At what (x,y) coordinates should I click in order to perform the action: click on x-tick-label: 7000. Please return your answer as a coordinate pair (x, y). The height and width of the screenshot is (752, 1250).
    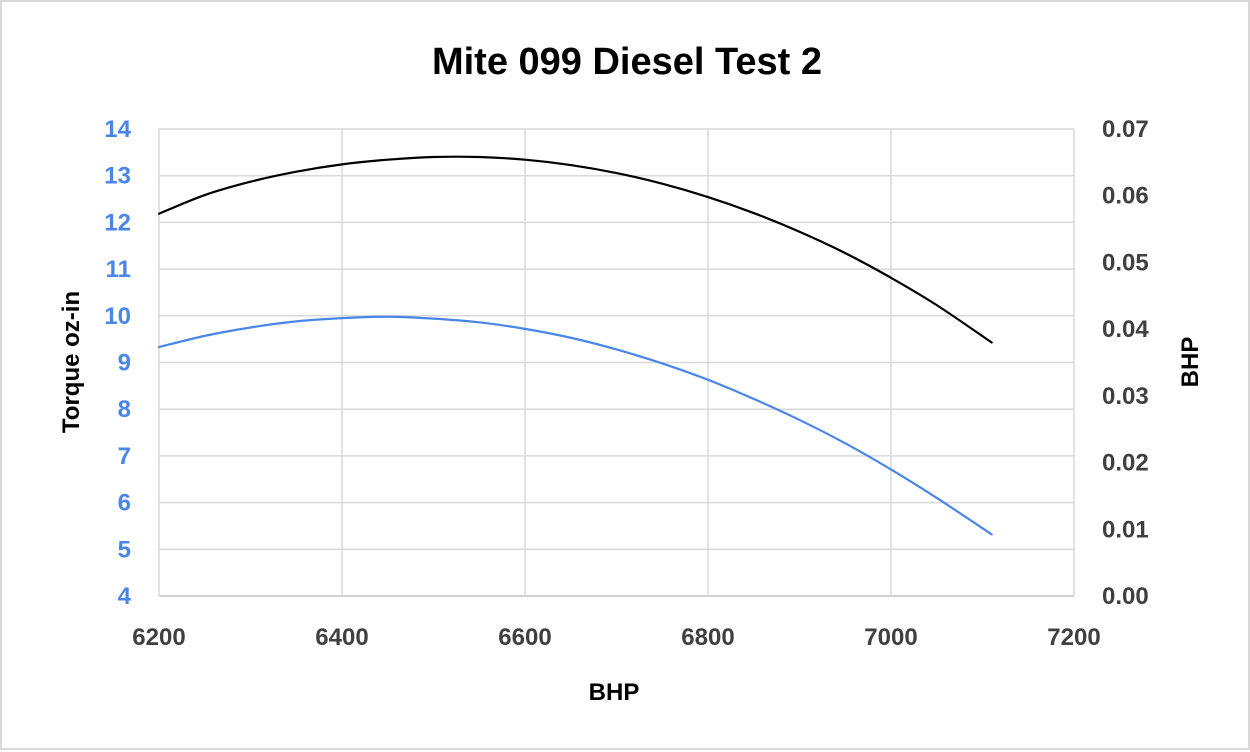
    Looking at the image, I should click on (890, 637).